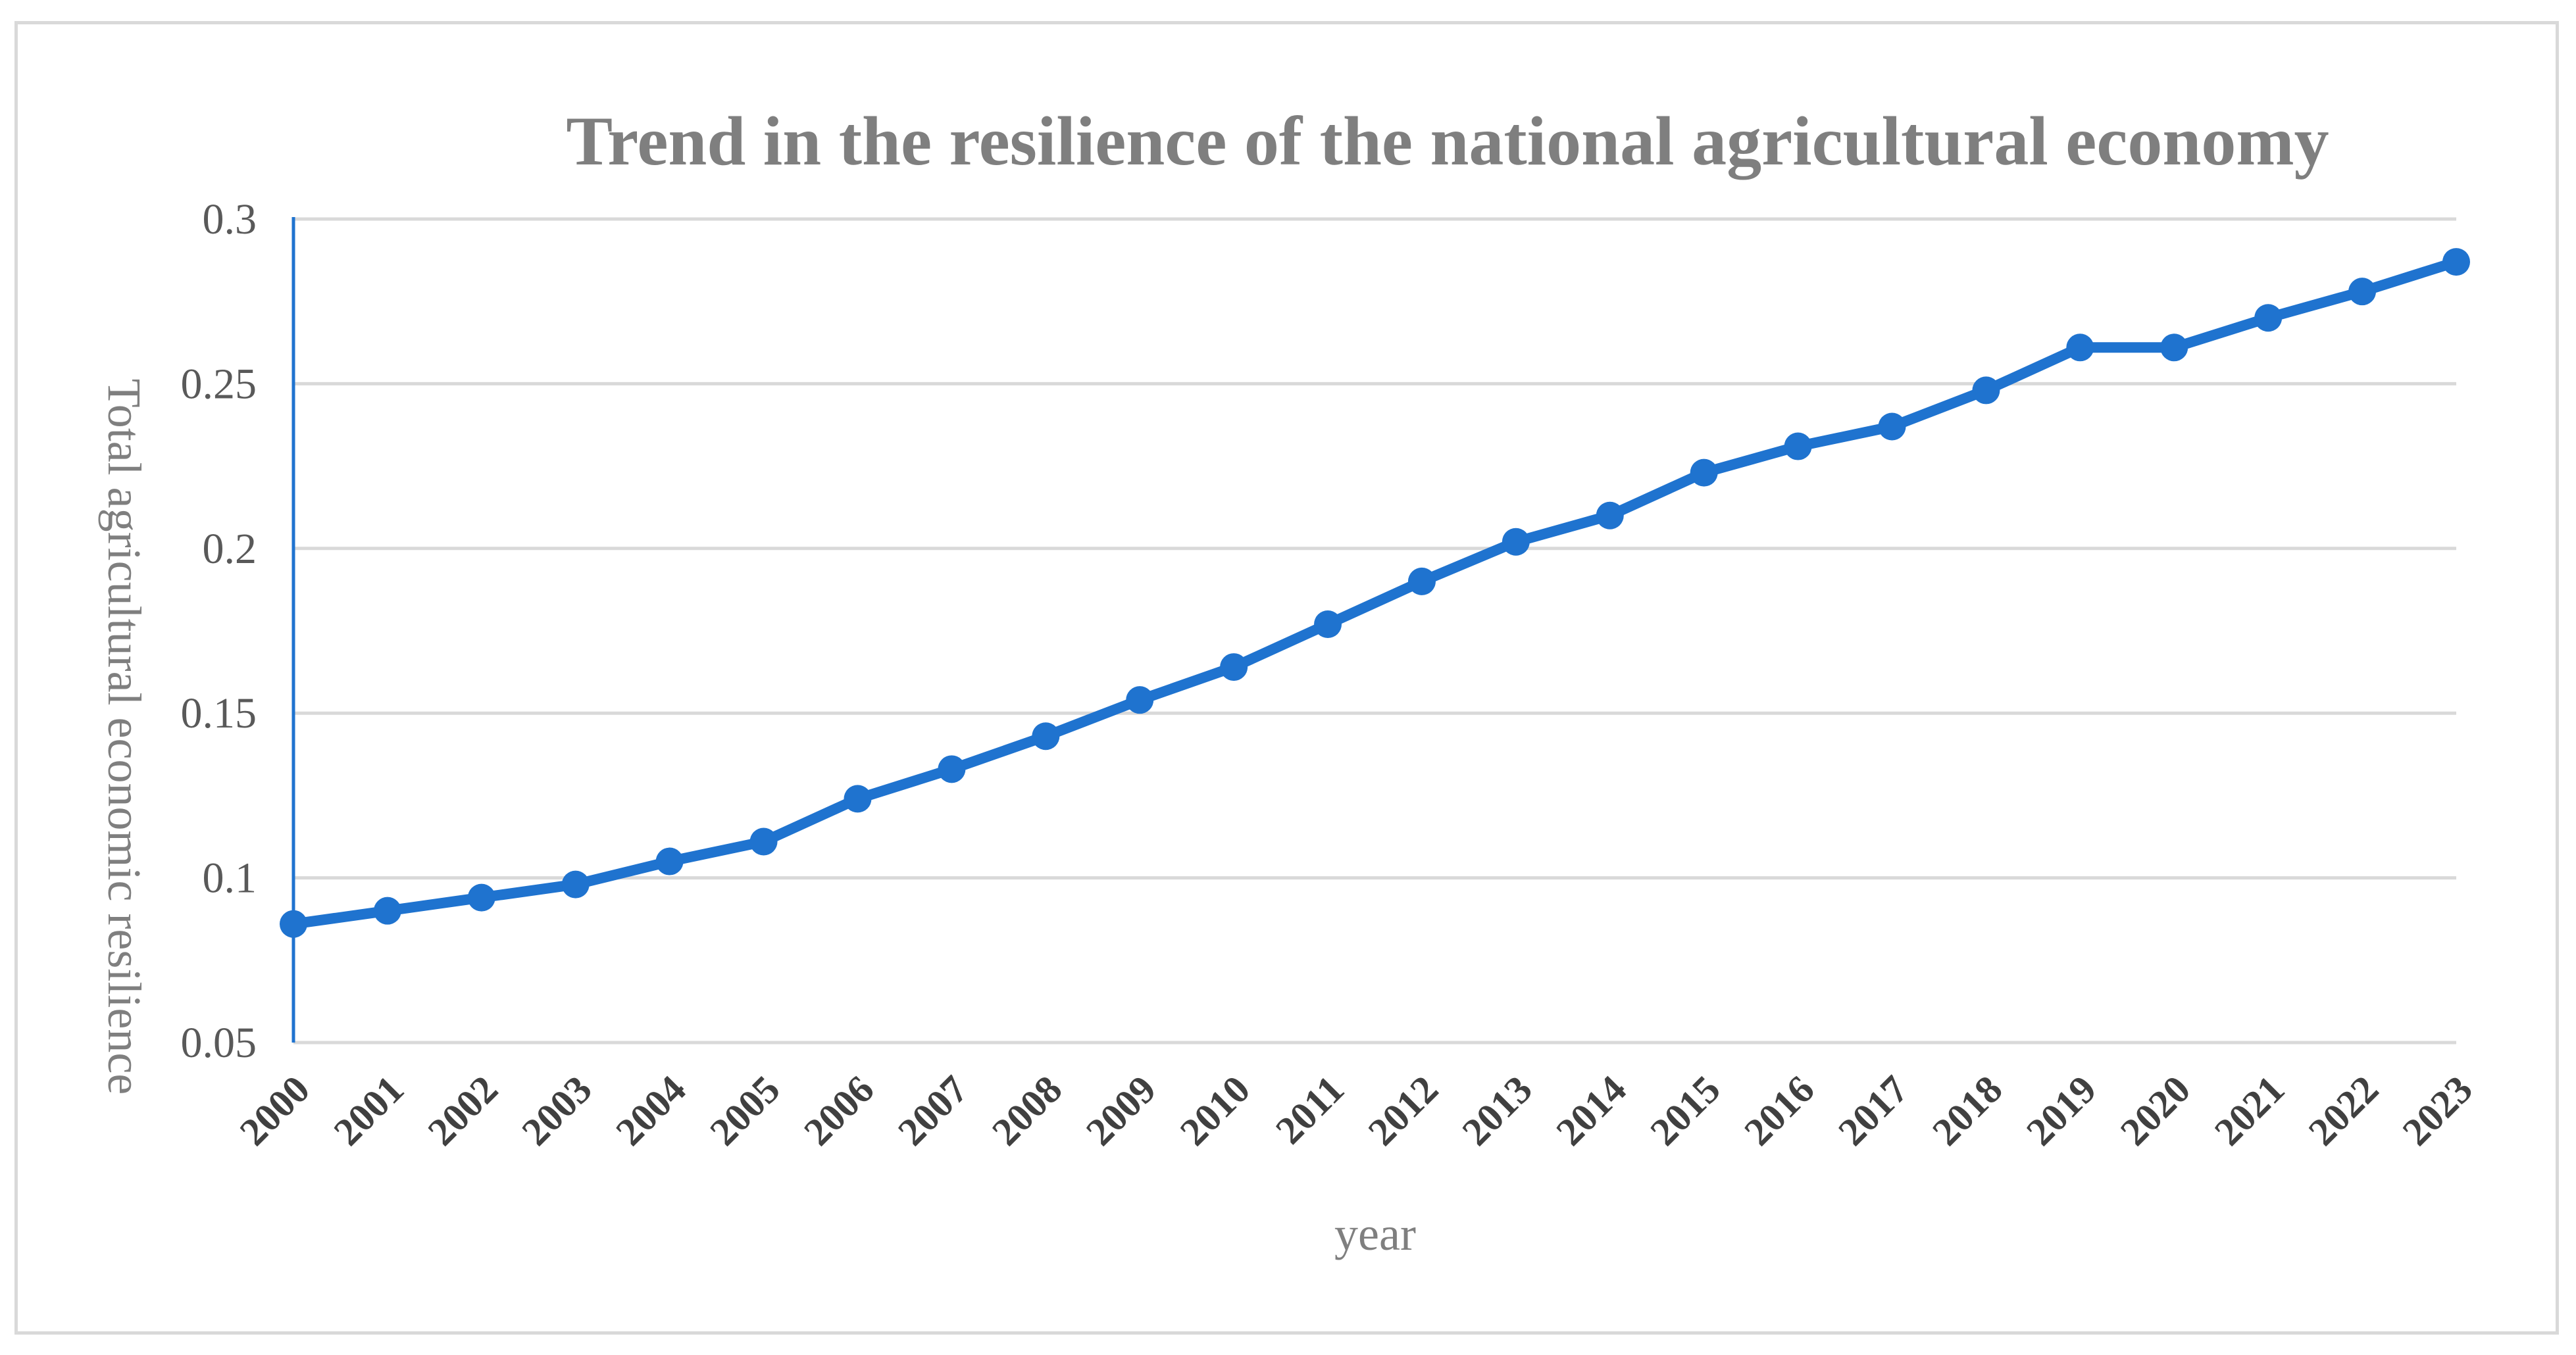  Describe the element at coordinates (387, 911) in the screenshot. I see `data-point-2001` at that location.